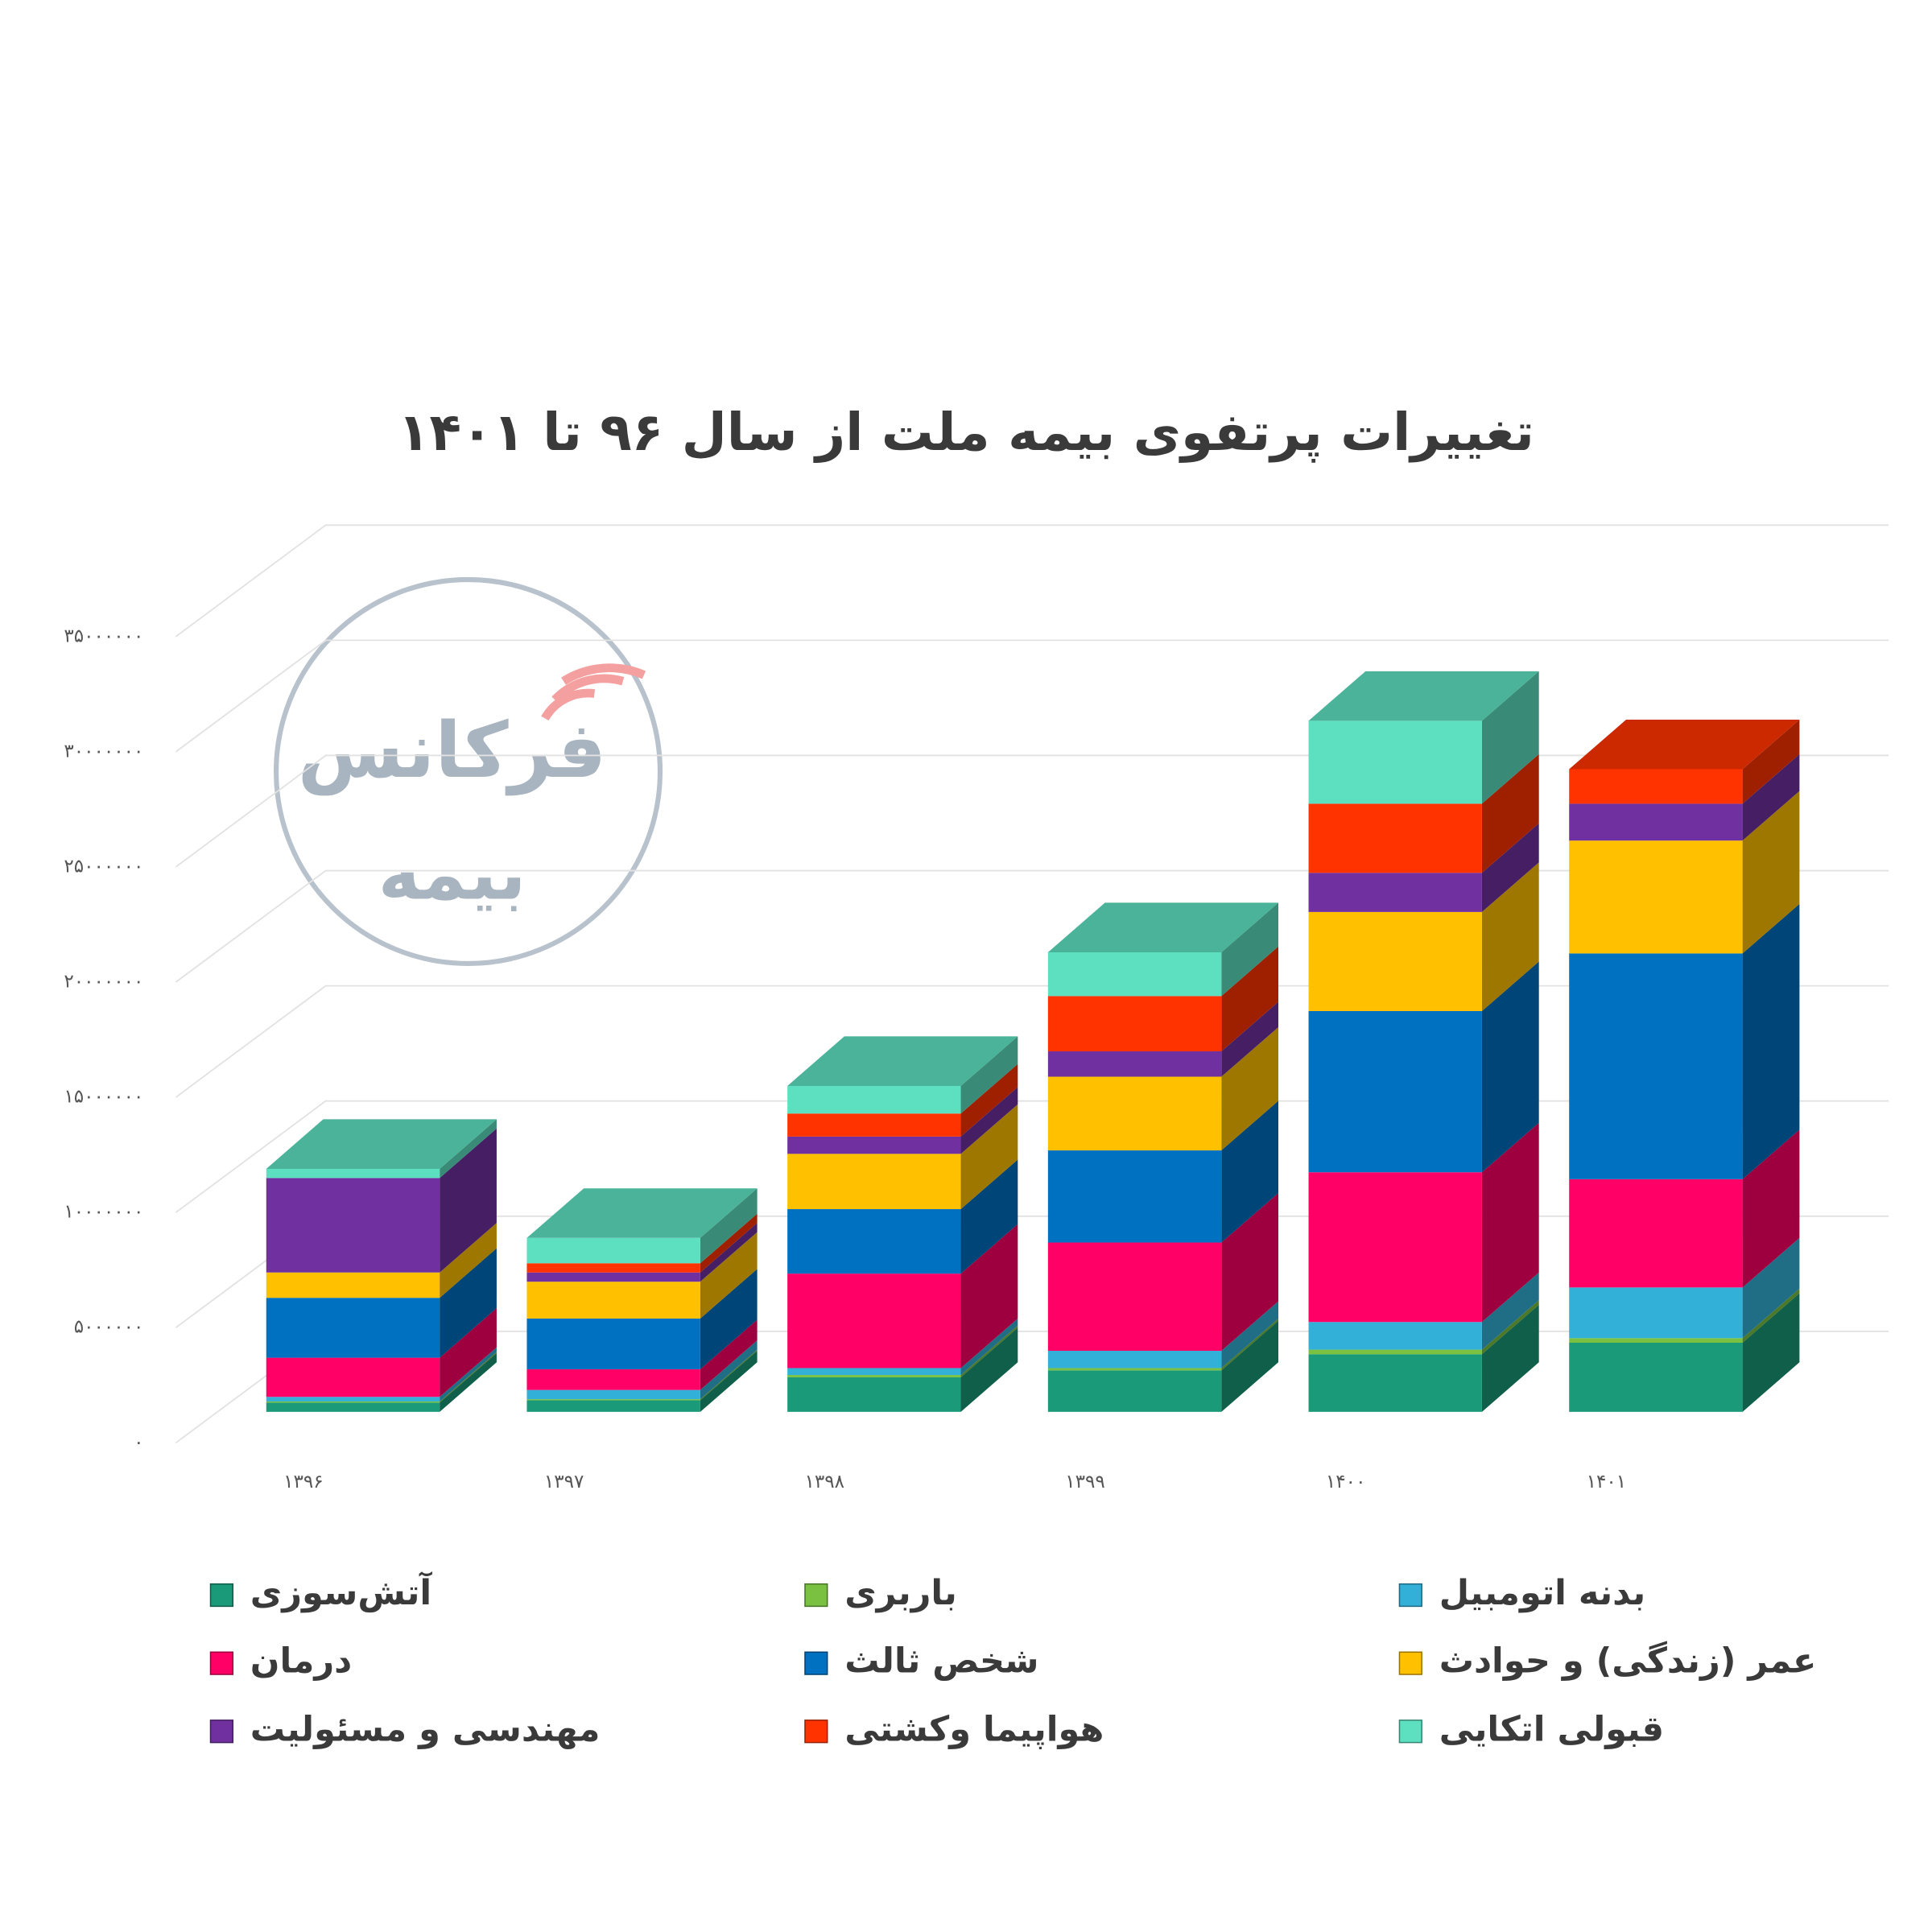  I want to click on legend-label: قبولی اتکایی, so click(1551, 1729).